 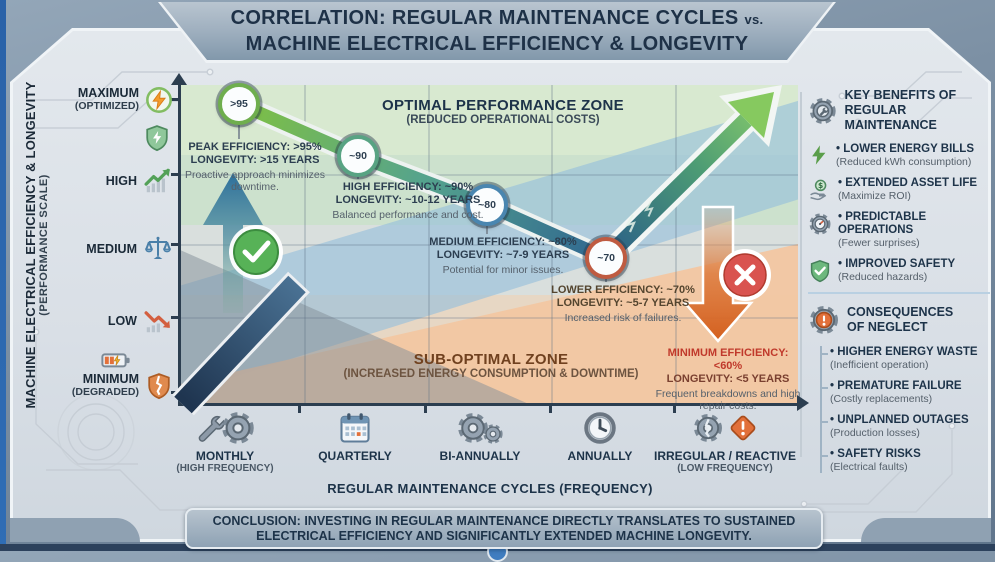 What do you see at coordinates (93, 321) in the screenshot?
I see `y-level-low: LOW` at bounding box center [93, 321].